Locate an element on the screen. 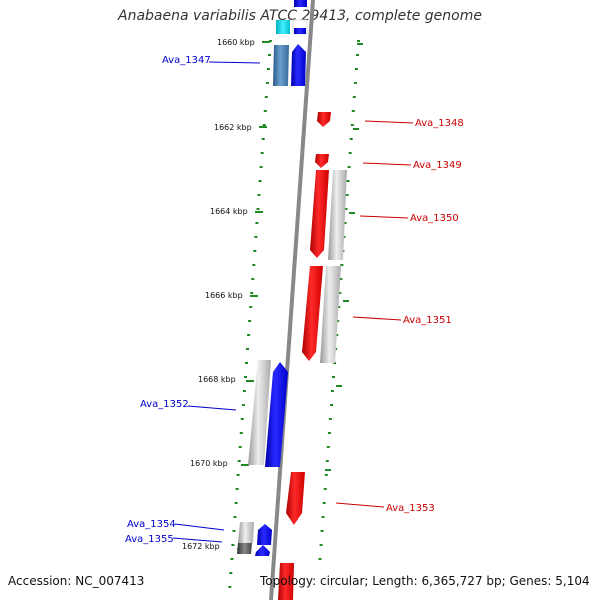 The width and height of the screenshot is (600, 600). gene-top-partial is located at coordinates (292, 17).